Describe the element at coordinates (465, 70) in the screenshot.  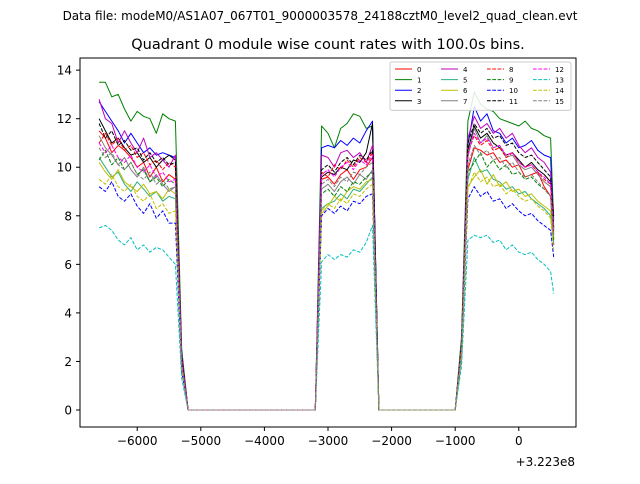
I see `legend-label: 4` at that location.